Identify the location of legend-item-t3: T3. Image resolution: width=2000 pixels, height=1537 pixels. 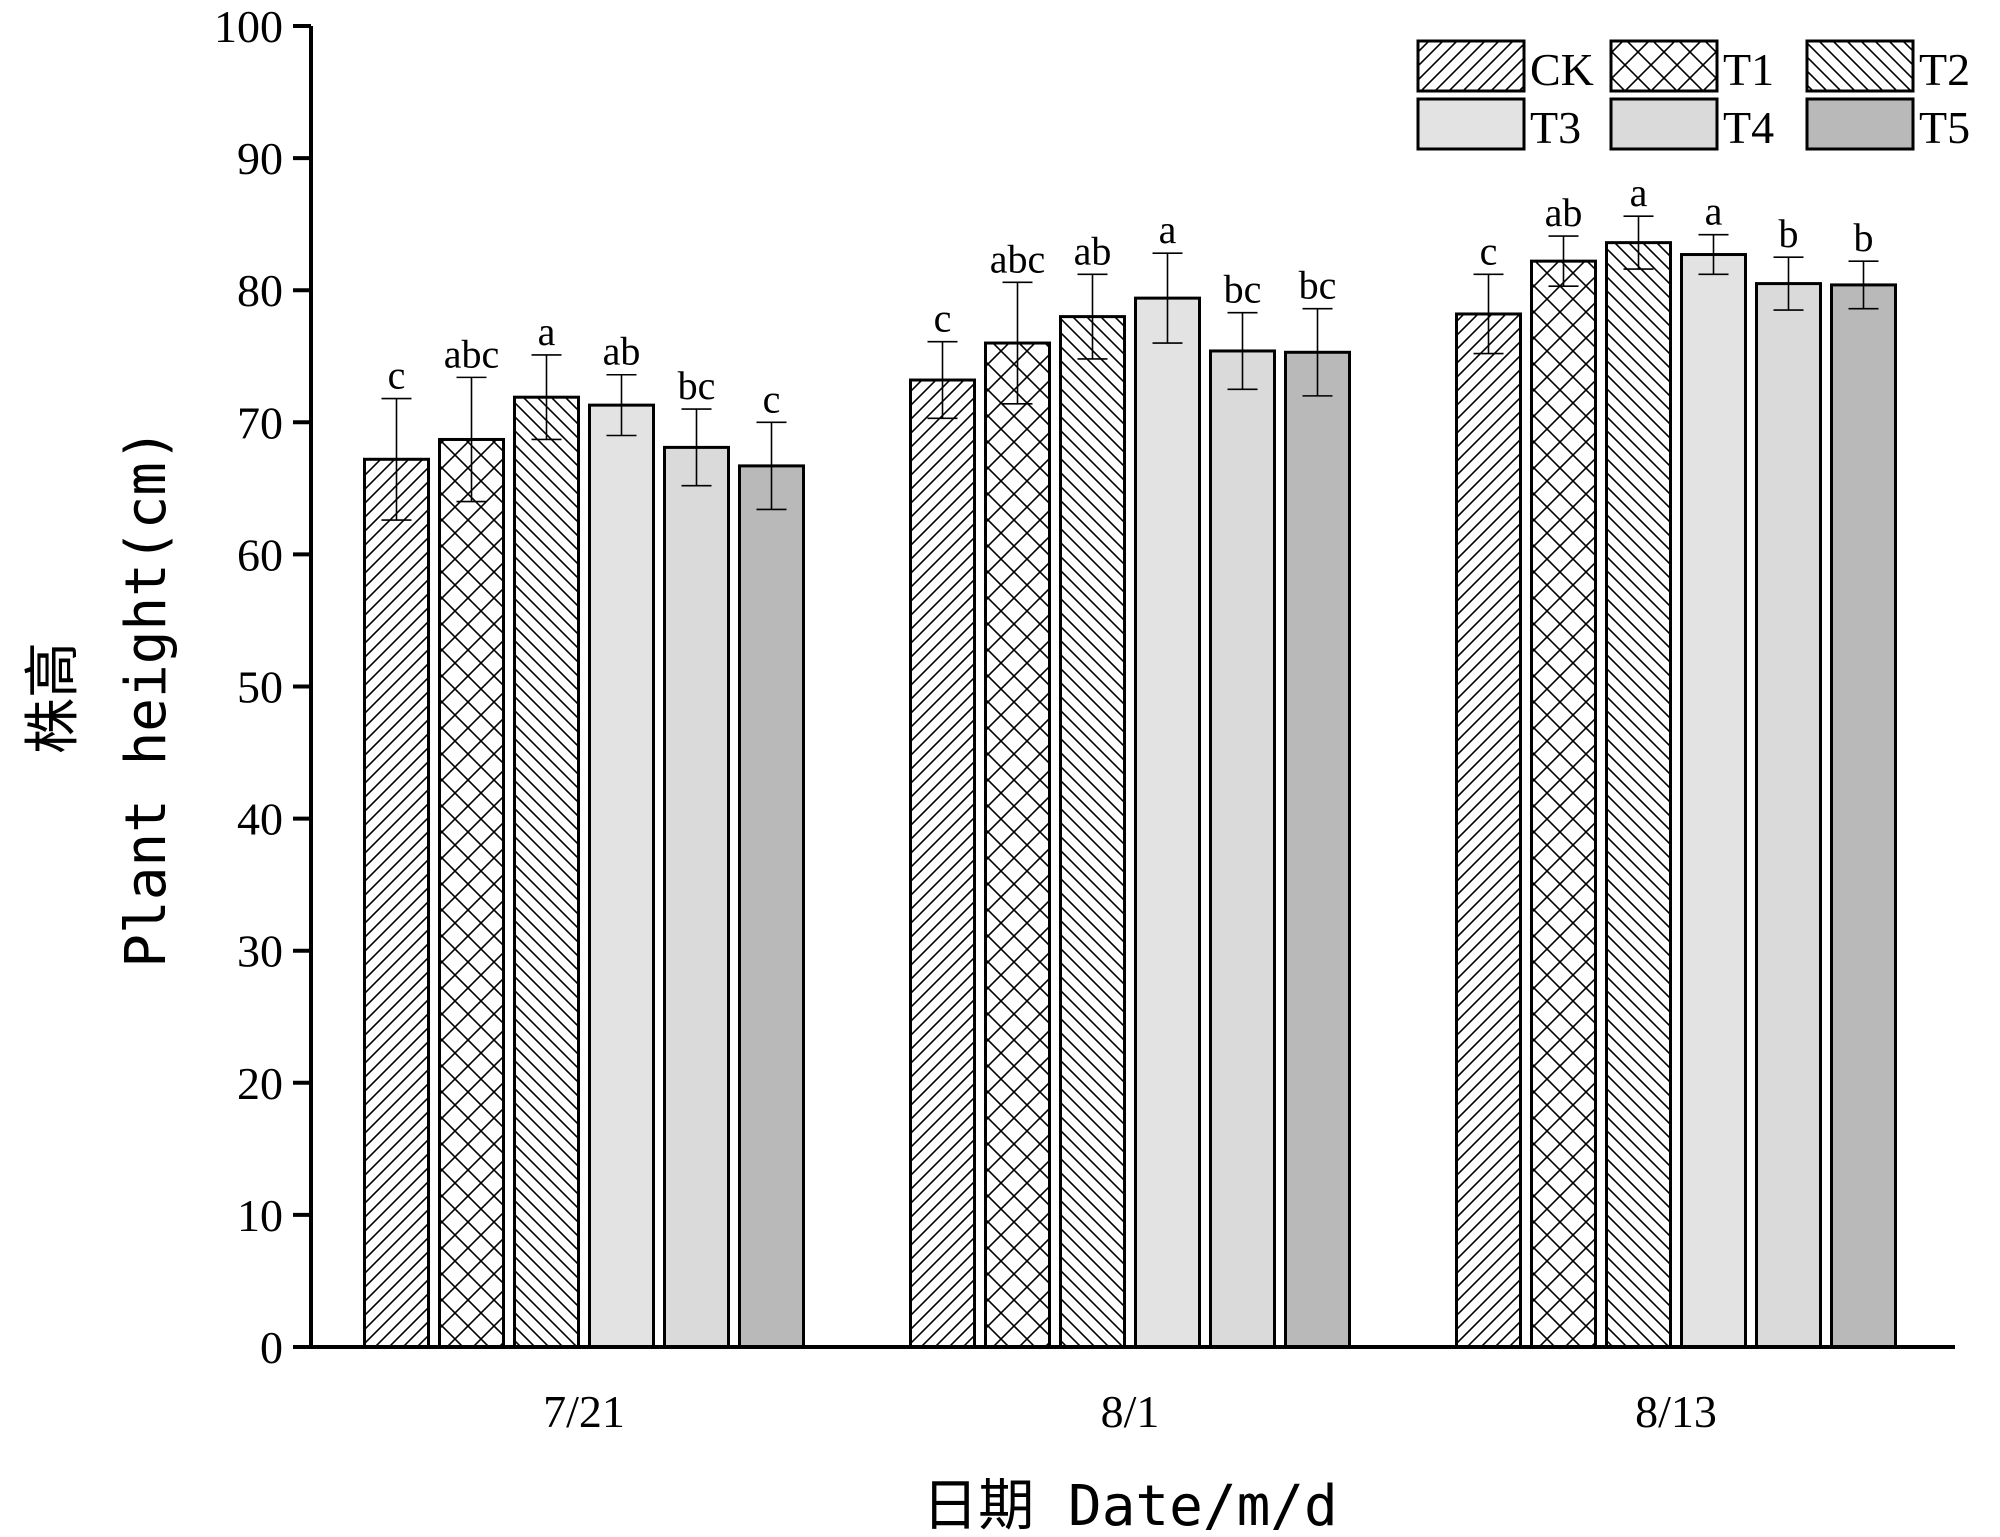
(1498, 125).